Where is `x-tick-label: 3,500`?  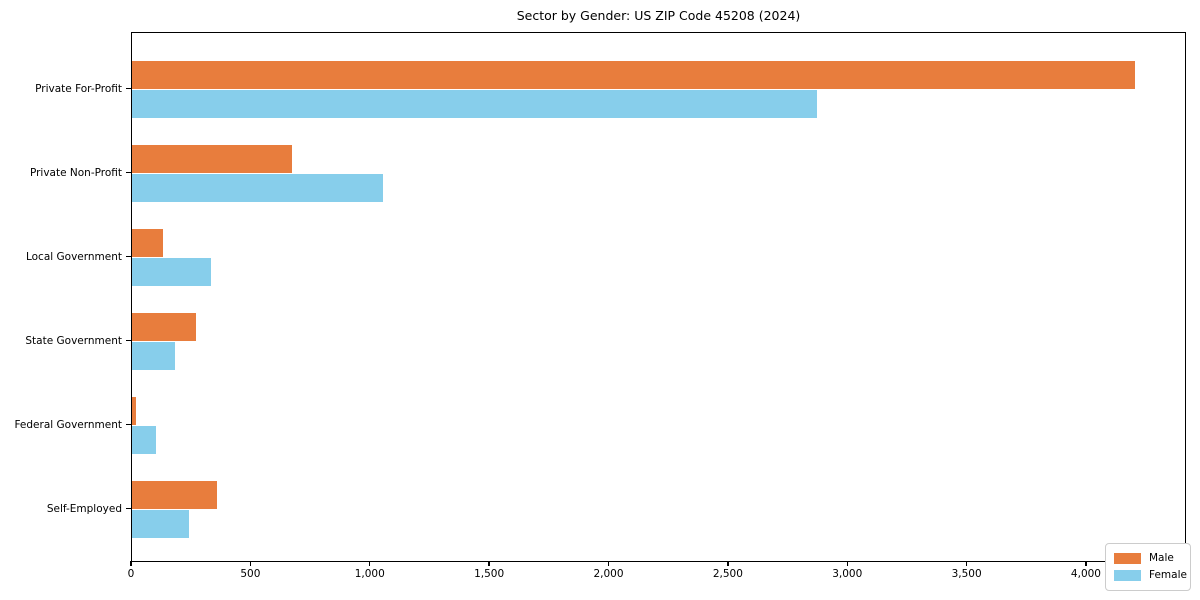
x-tick-label: 3,500 is located at coordinates (966, 574).